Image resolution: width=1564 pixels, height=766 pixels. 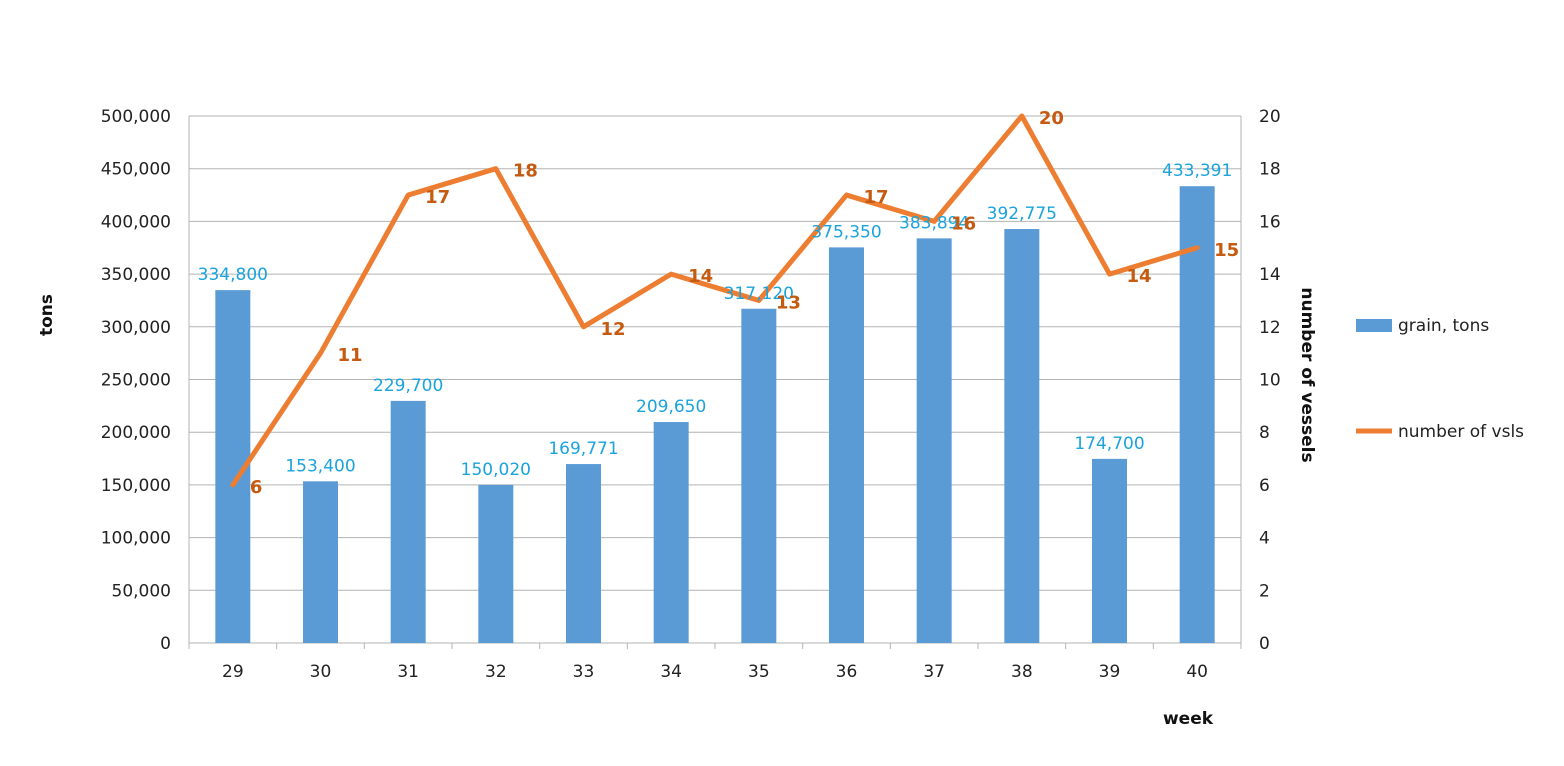 What do you see at coordinates (525, 171) in the screenshot?
I see `line-data-label: 18` at bounding box center [525, 171].